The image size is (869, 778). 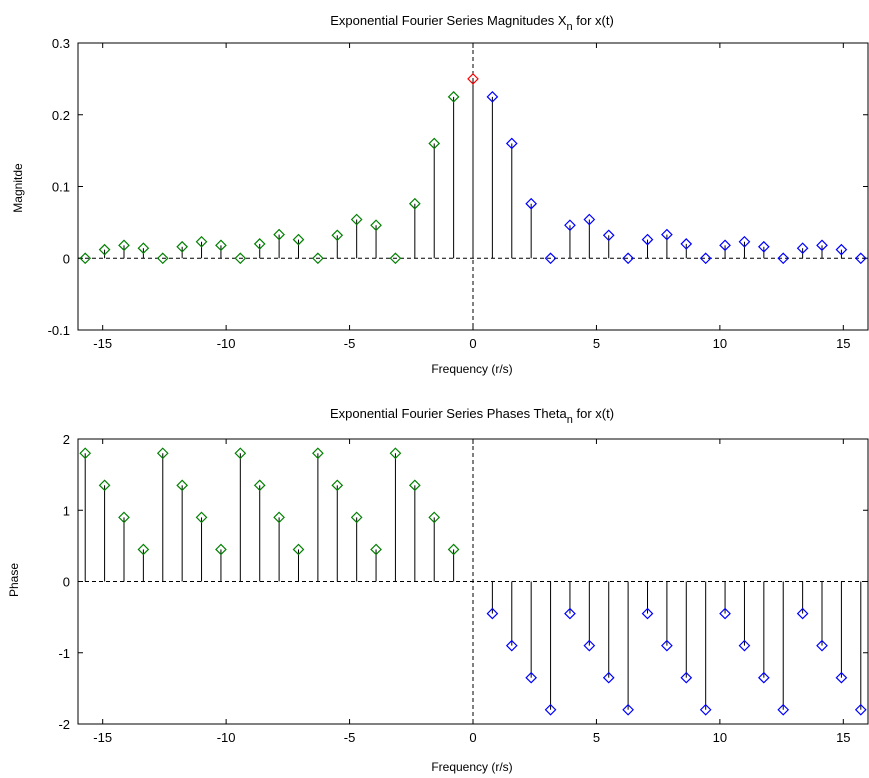 What do you see at coordinates (226, 737) in the screenshot?
I see `phase-x-tick-label: -10` at bounding box center [226, 737].